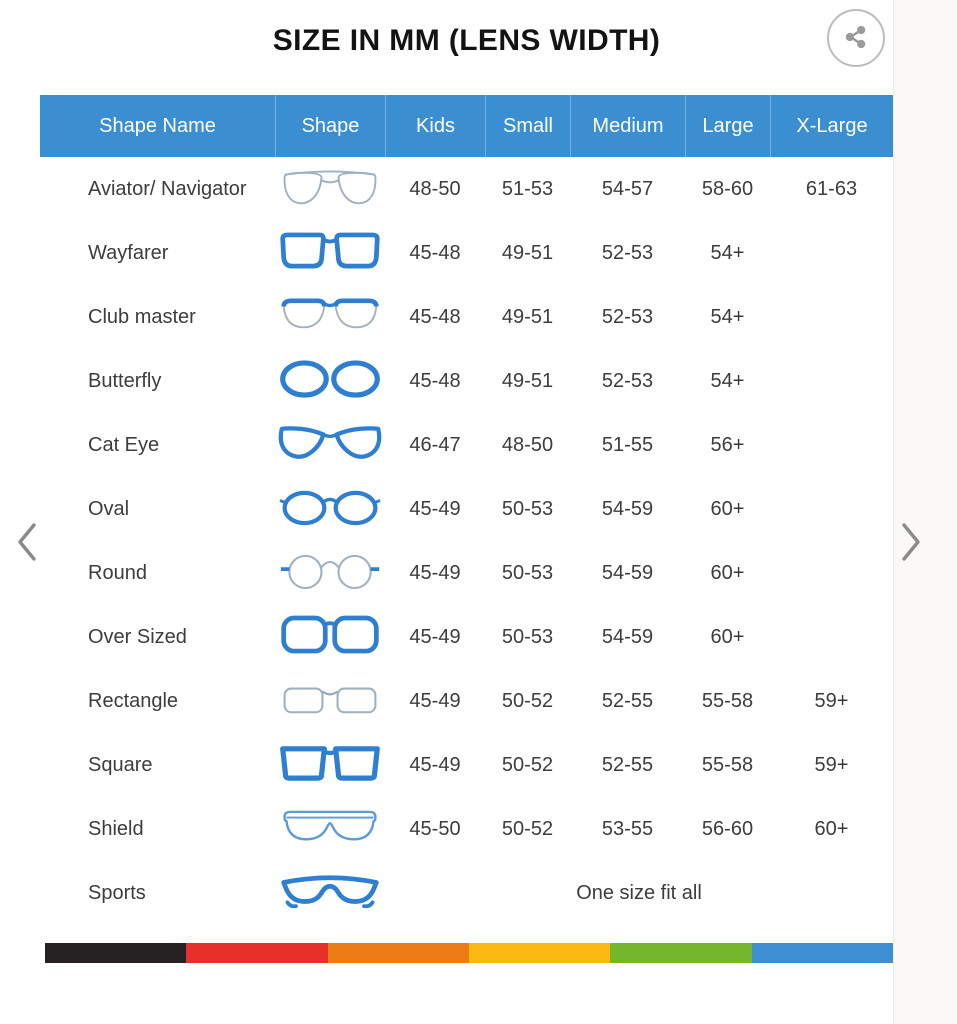 Image resolution: width=957 pixels, height=1024 pixels. I want to click on size-value: 45-50, so click(435, 828).